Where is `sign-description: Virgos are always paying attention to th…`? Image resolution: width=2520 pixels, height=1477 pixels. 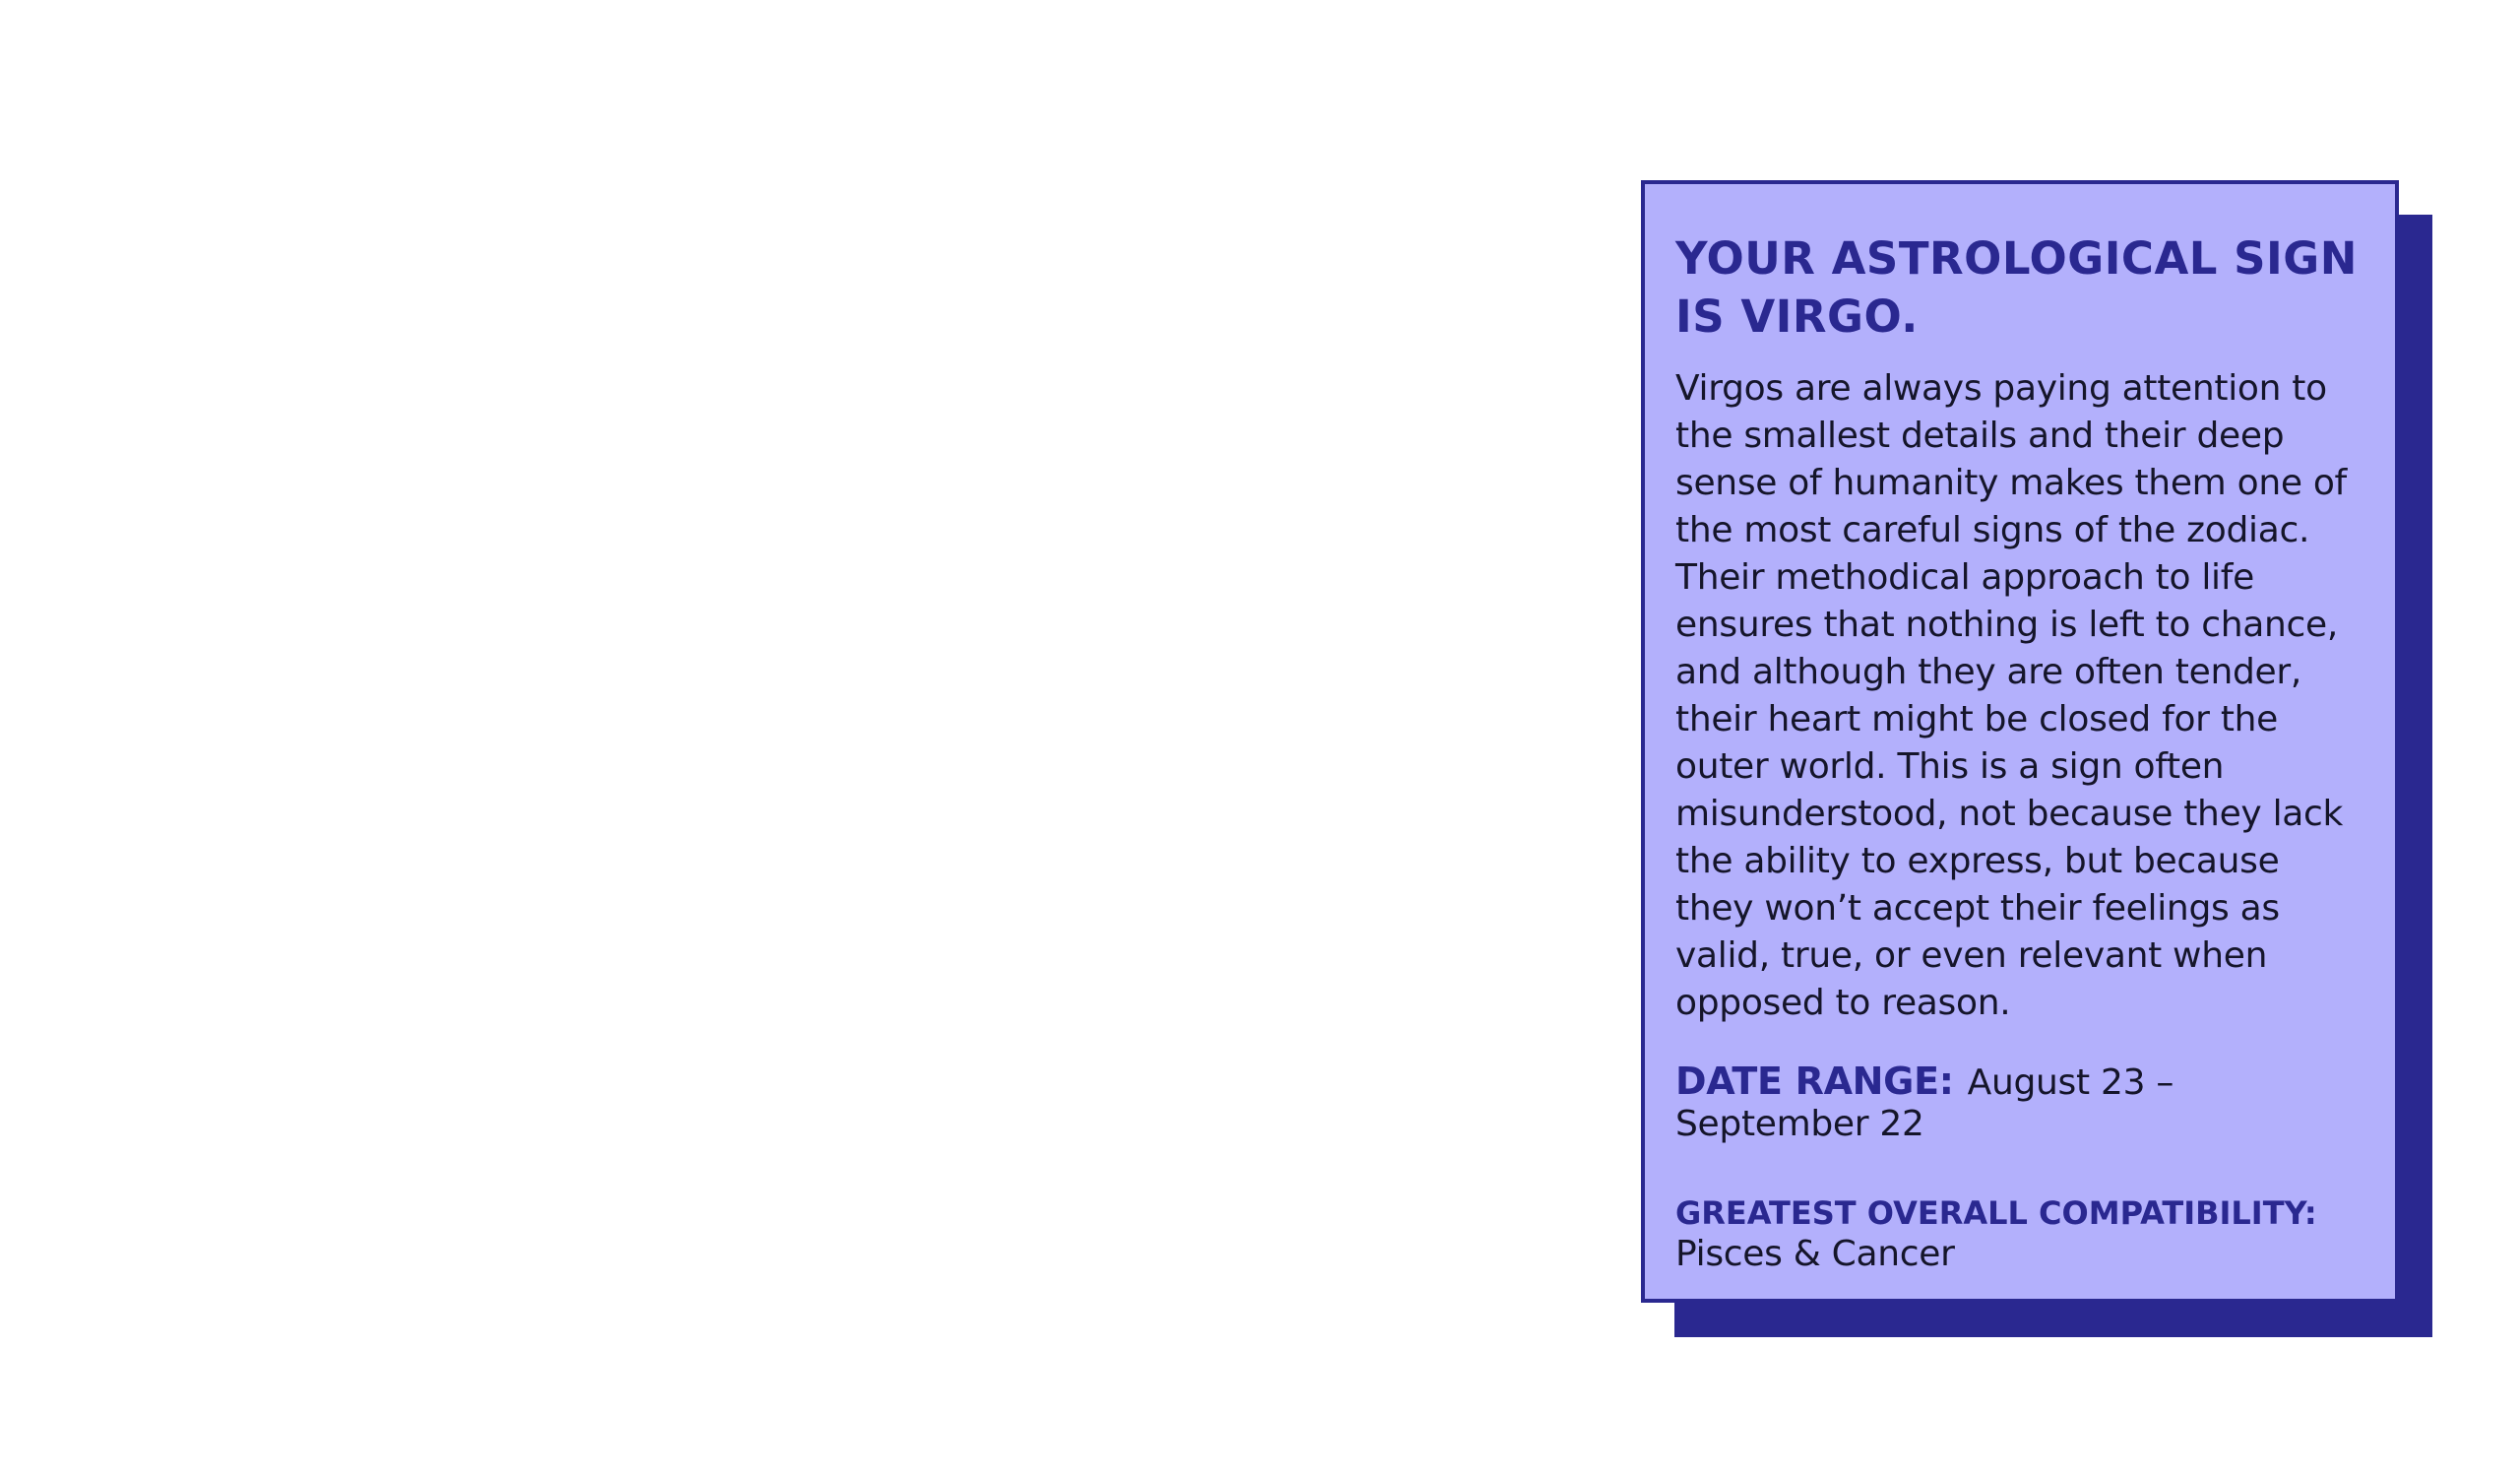 sign-description: Virgos are always paying attention to th… is located at coordinates (2011, 696).